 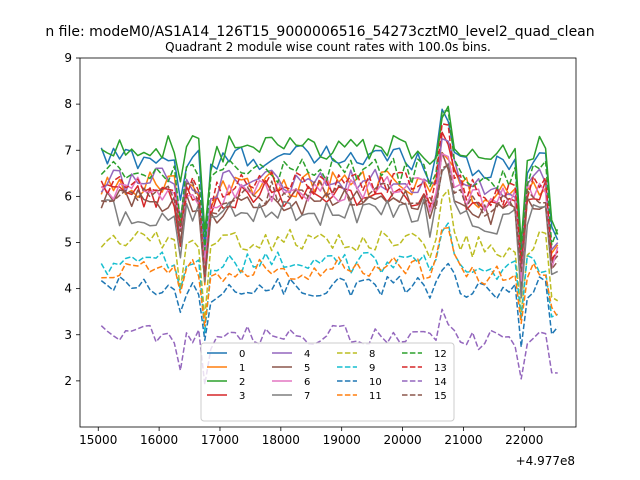 I want to click on x-tick-label: 20000, so click(x=402, y=440).